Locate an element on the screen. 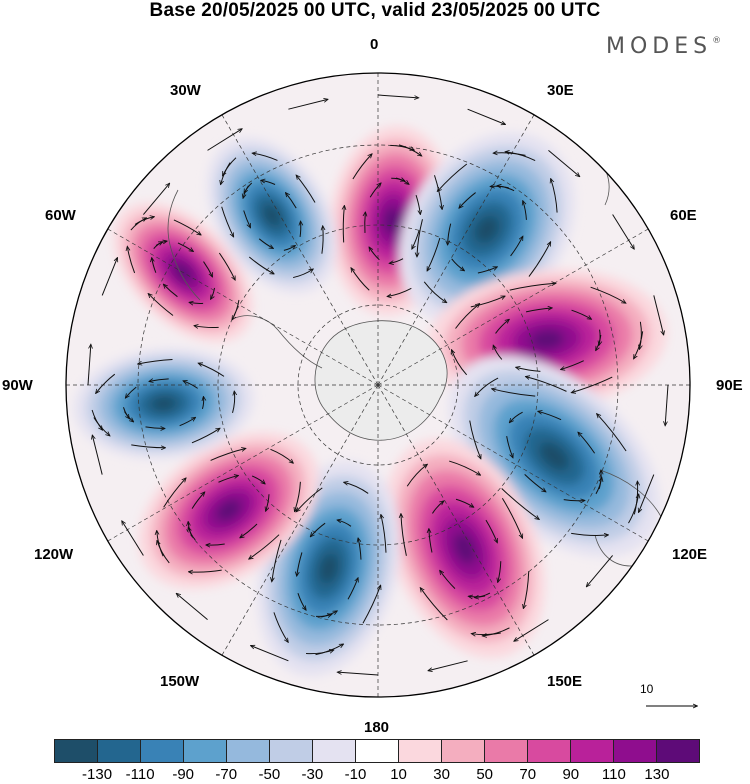 The height and width of the screenshot is (784, 750). colorbar-tick-label: -50 is located at coordinates (269, 774).